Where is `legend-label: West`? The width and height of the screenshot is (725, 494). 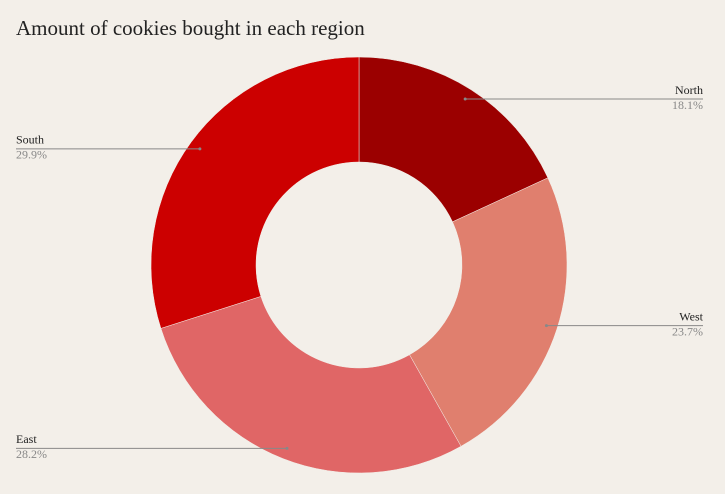 legend-label: West is located at coordinates (691, 316).